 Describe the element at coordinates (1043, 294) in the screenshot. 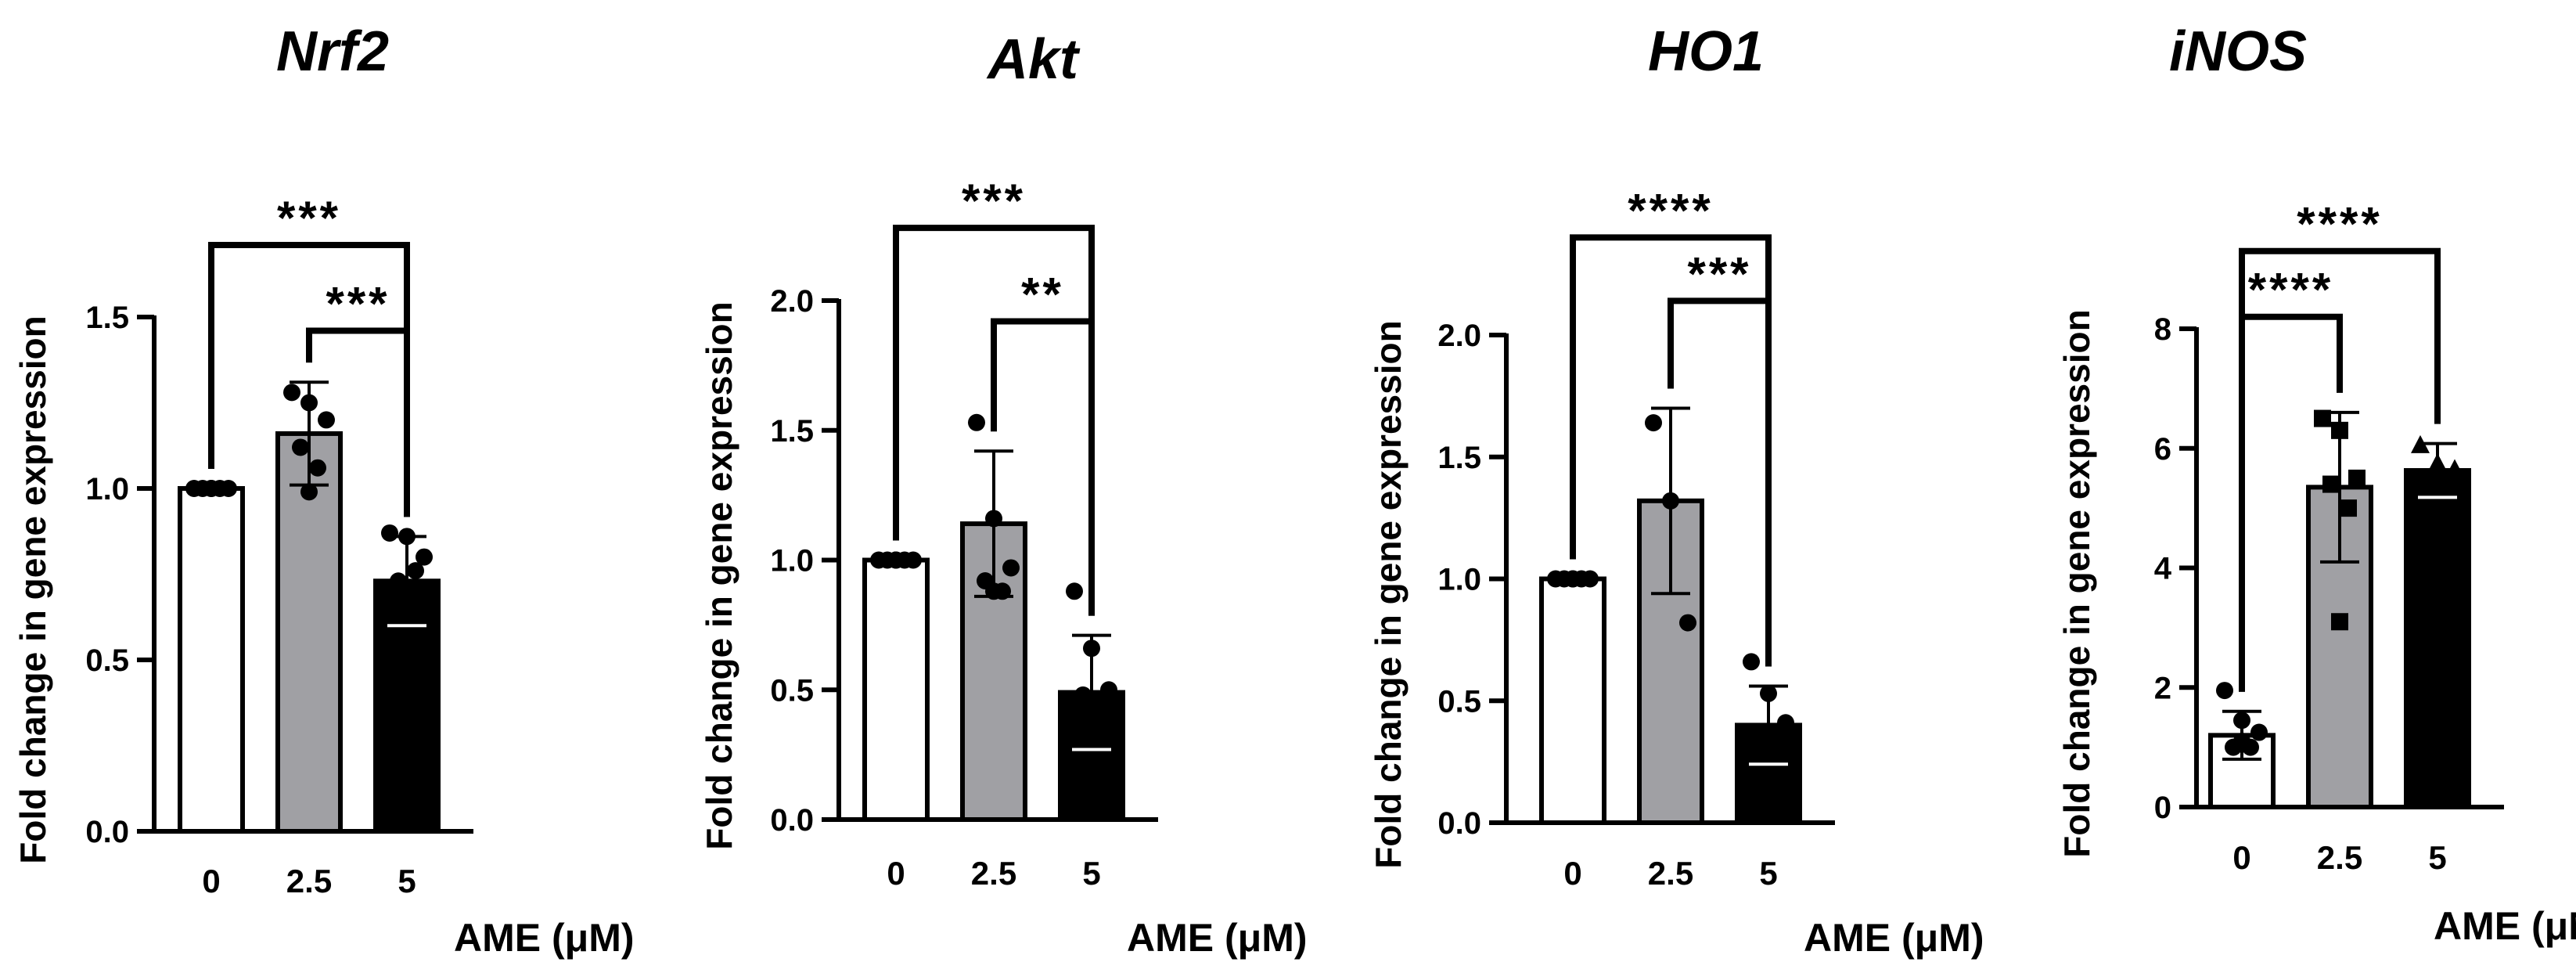

I see `significance-label: **` at that location.